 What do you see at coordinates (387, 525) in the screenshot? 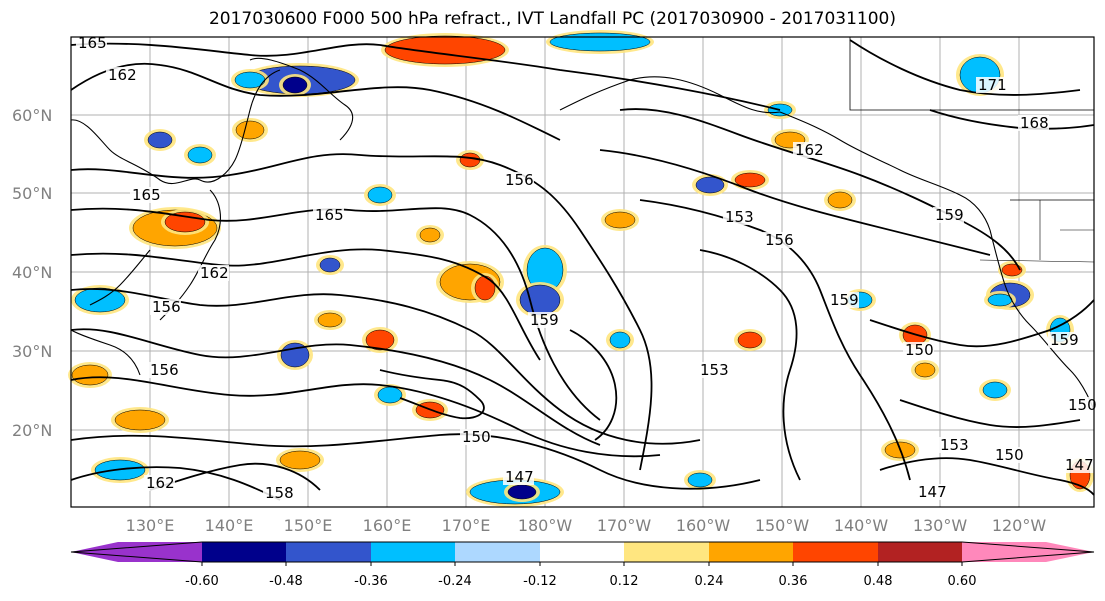
I see `longitude-label: 160°E` at bounding box center [387, 525].